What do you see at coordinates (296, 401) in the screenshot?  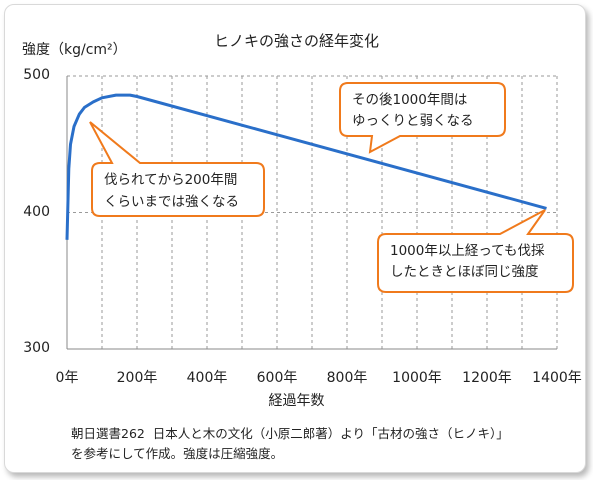 I see `x-axis-label: 経過年数` at bounding box center [296, 401].